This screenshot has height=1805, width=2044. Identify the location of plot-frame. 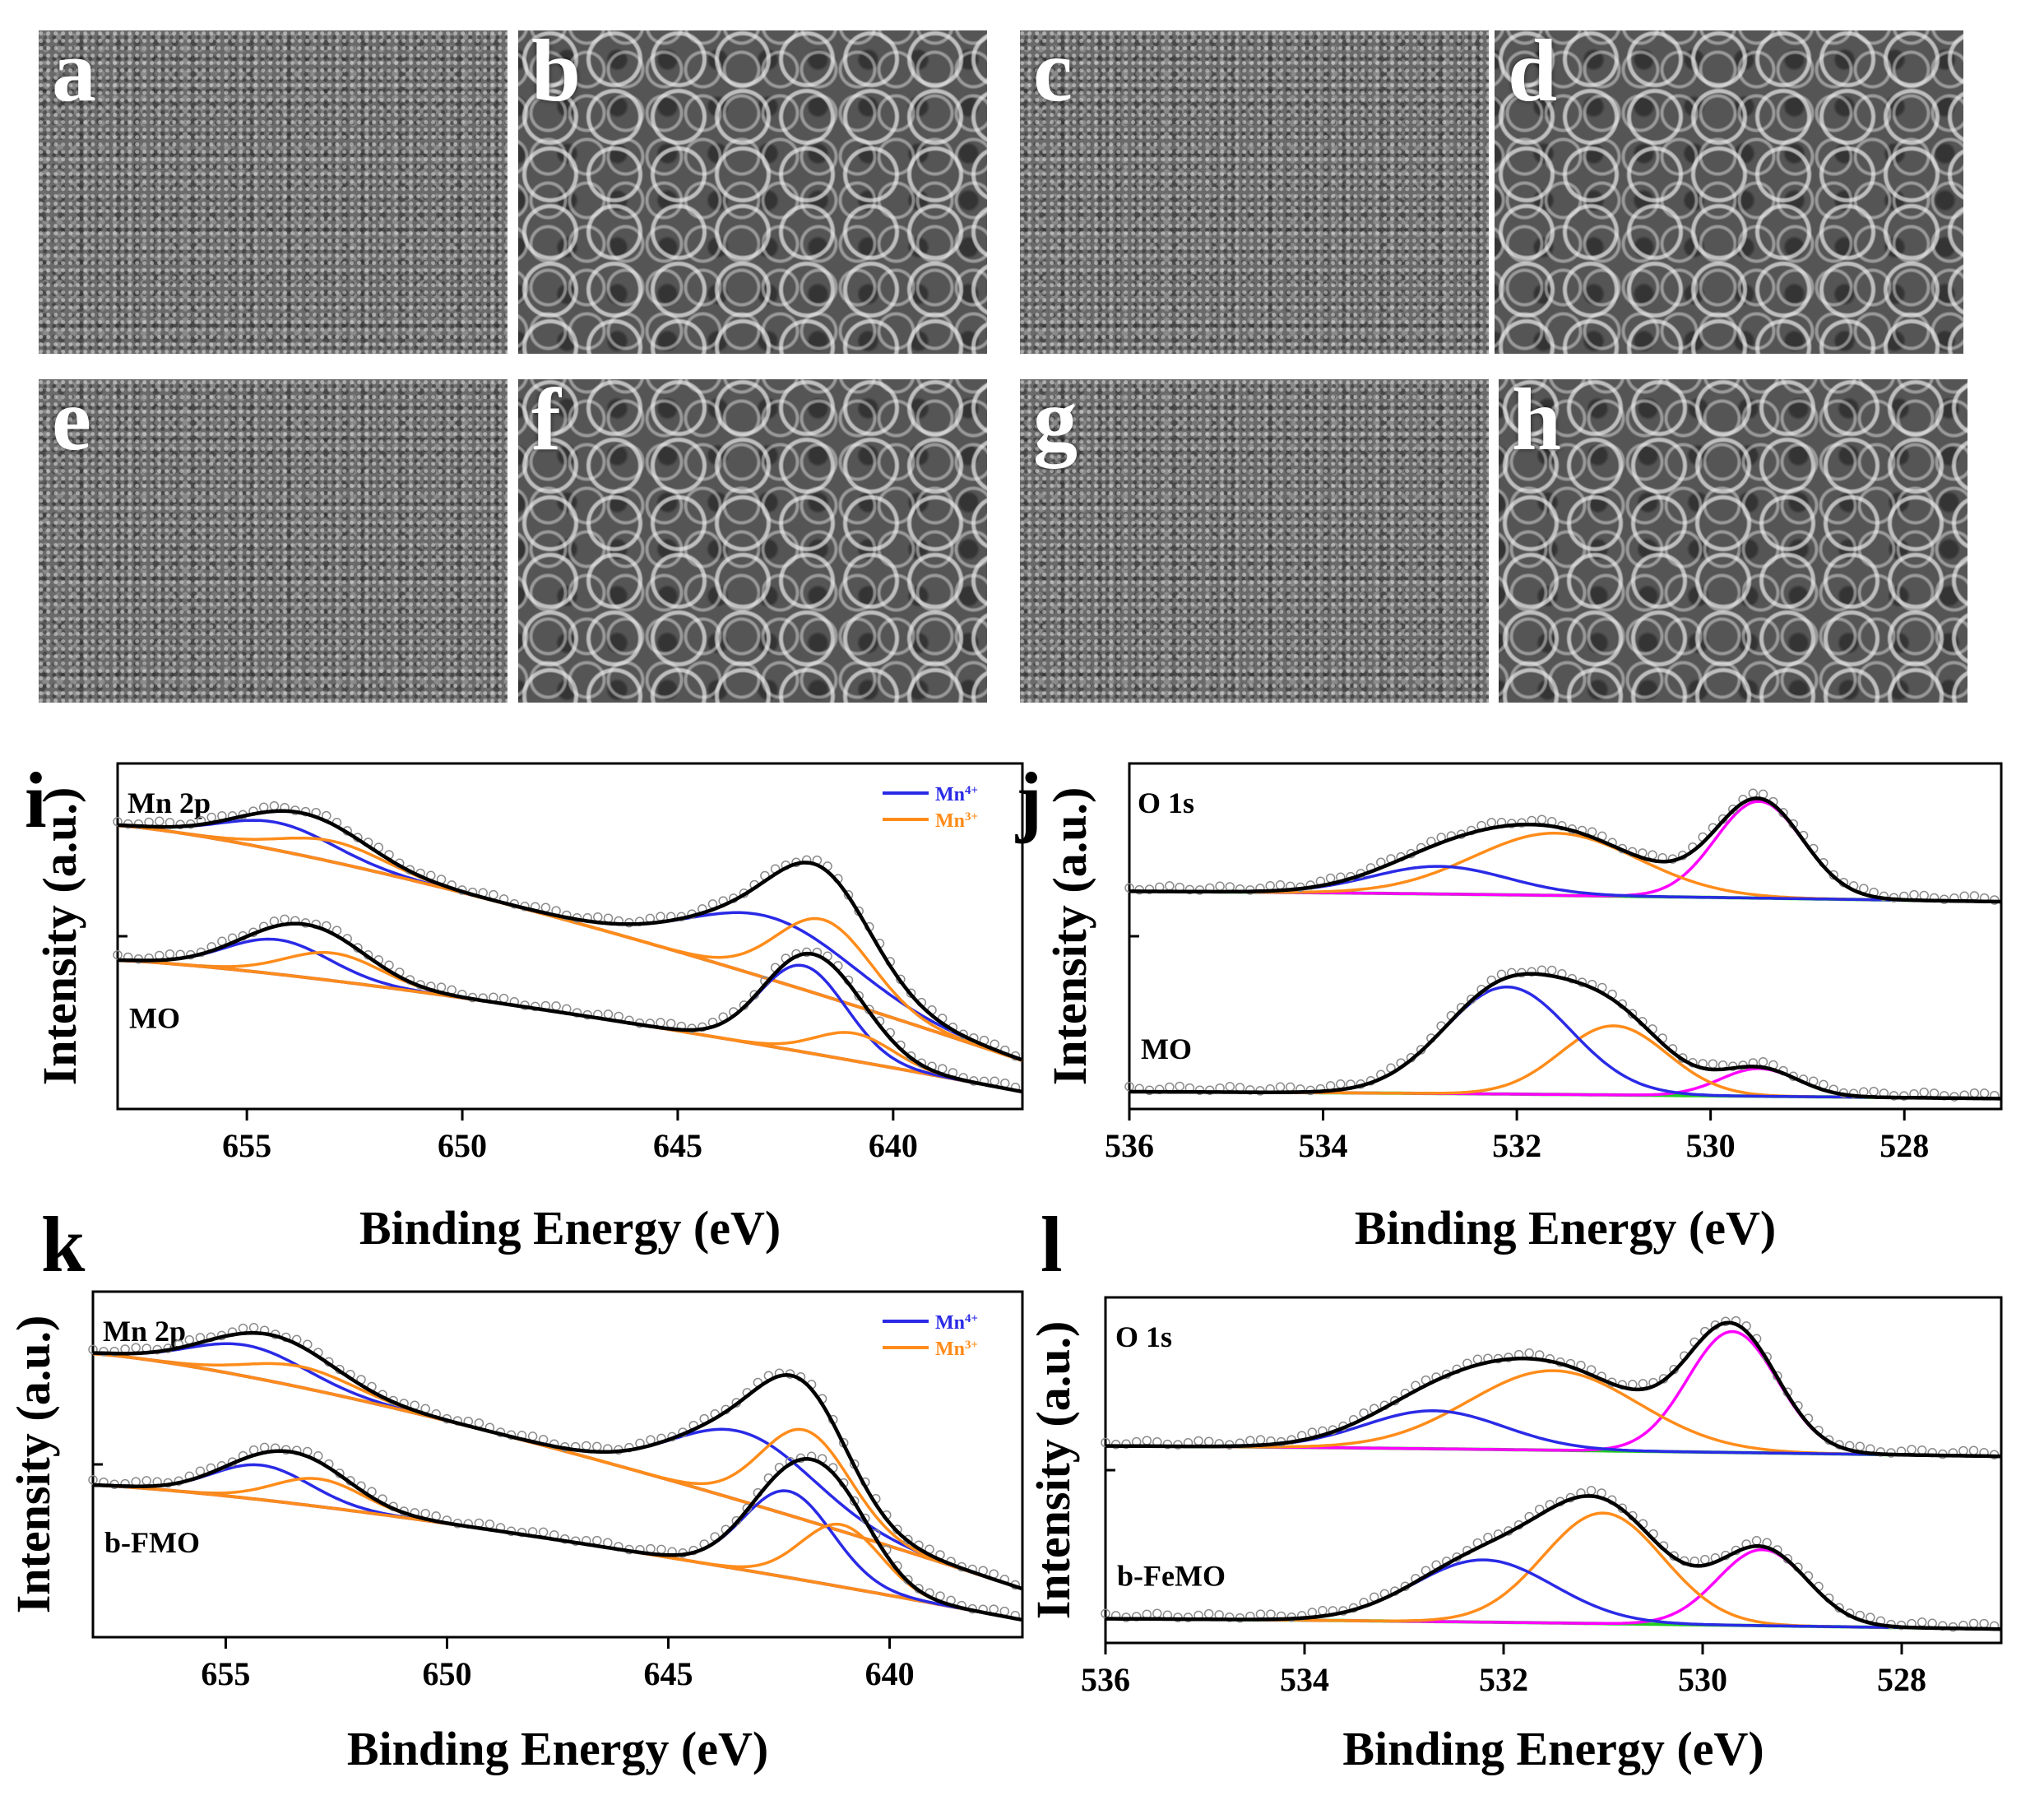
(1554, 1471).